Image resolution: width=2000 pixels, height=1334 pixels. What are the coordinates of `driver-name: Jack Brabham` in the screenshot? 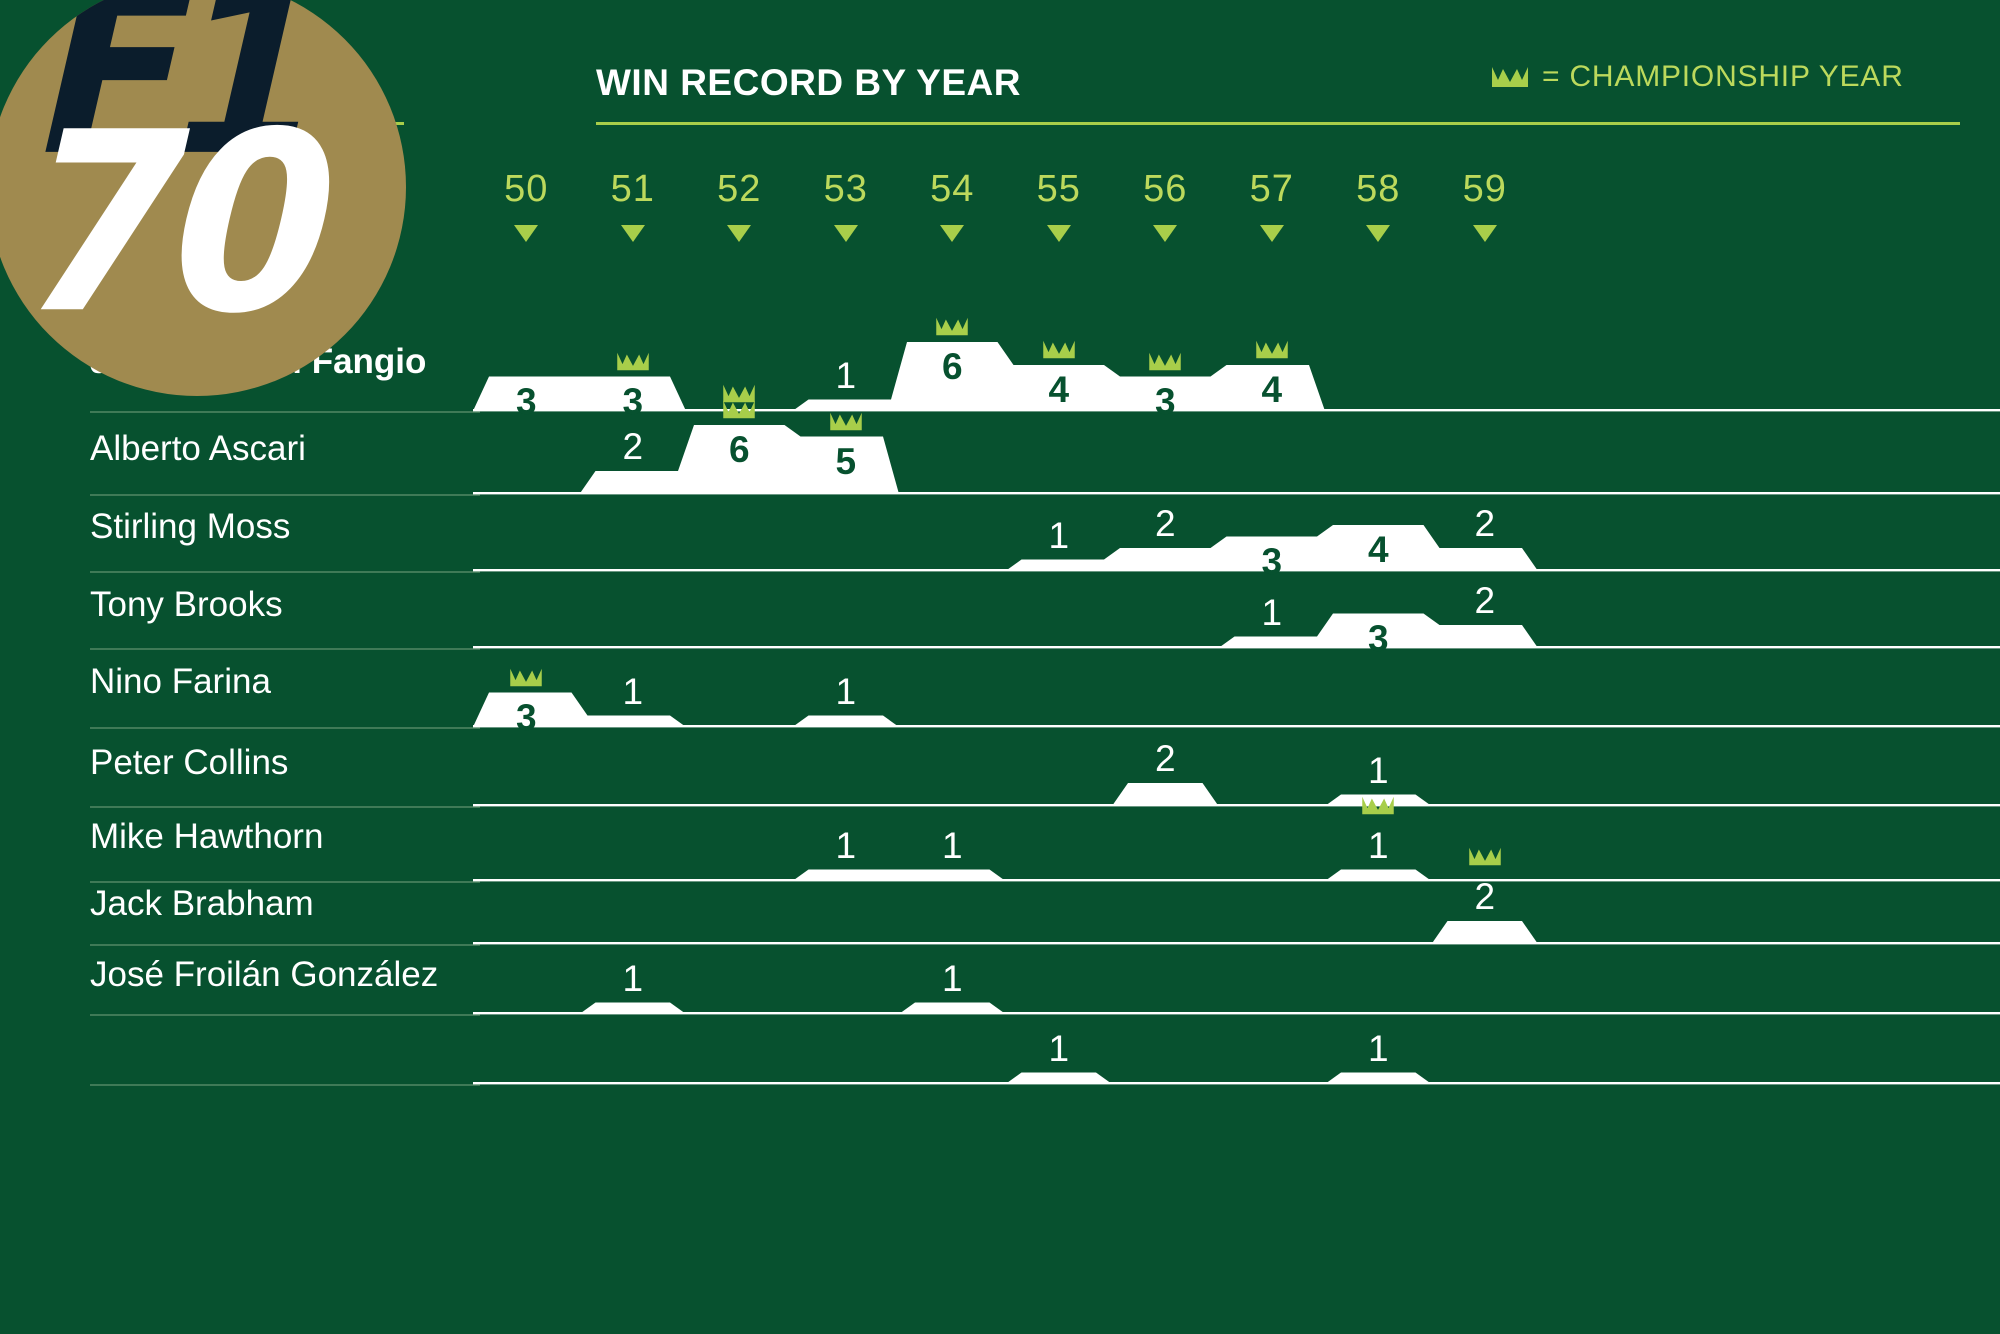 It's located at (202, 903).